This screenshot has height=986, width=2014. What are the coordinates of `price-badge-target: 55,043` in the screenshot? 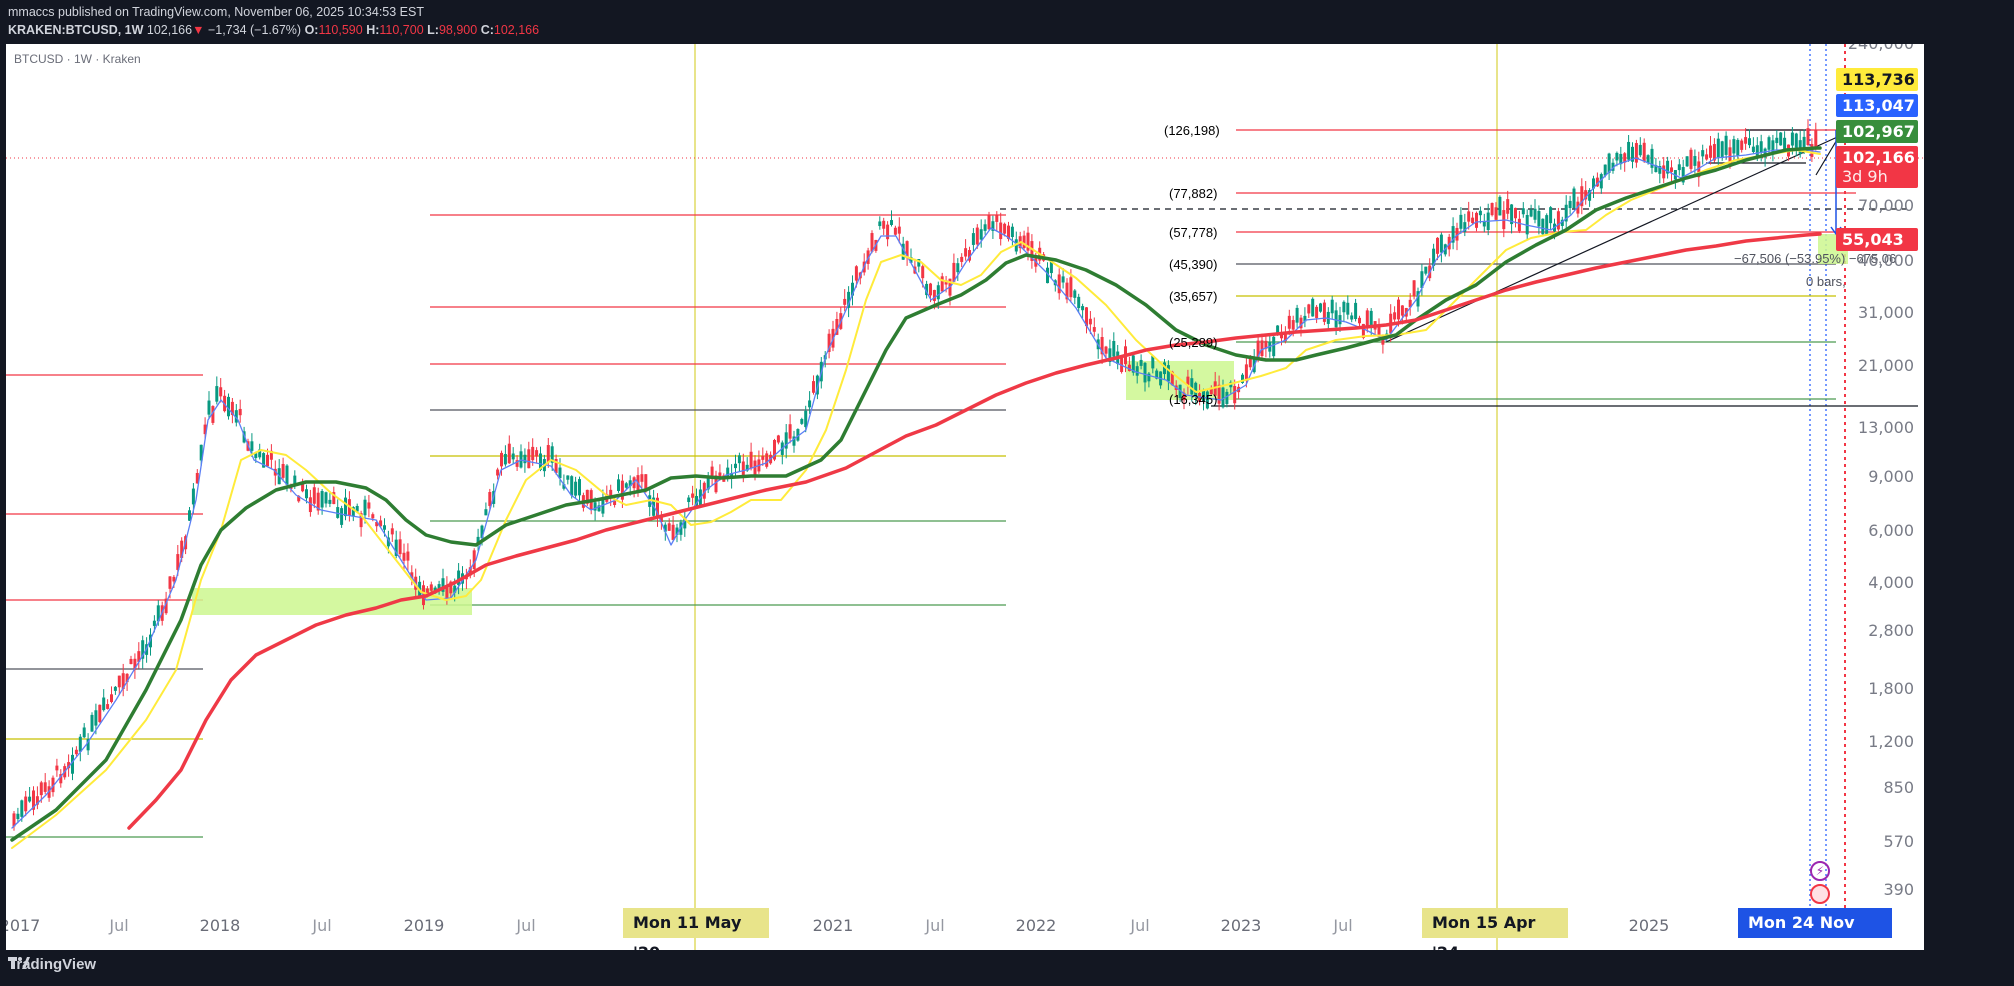 It's located at (1877, 239).